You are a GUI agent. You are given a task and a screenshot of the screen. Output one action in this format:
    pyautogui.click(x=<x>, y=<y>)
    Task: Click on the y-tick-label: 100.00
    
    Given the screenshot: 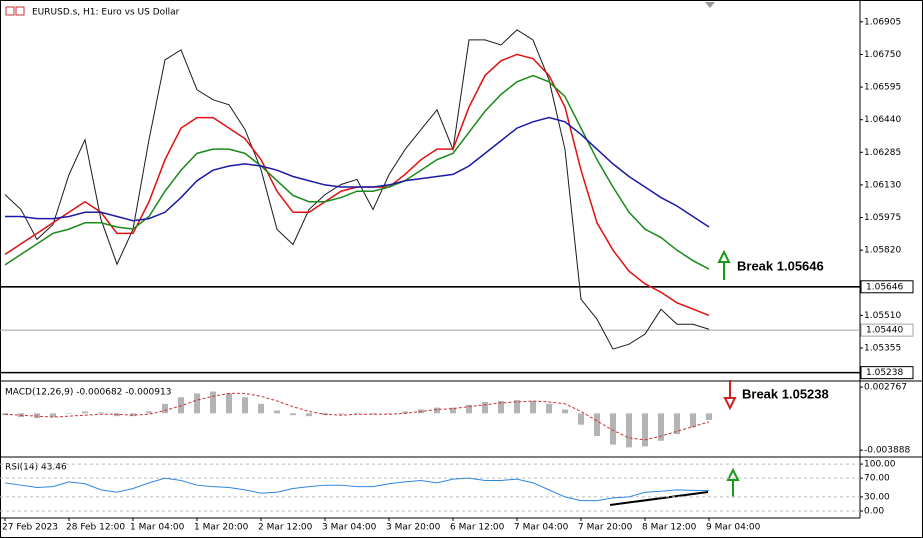 What is the action you would take?
    pyautogui.click(x=880, y=465)
    